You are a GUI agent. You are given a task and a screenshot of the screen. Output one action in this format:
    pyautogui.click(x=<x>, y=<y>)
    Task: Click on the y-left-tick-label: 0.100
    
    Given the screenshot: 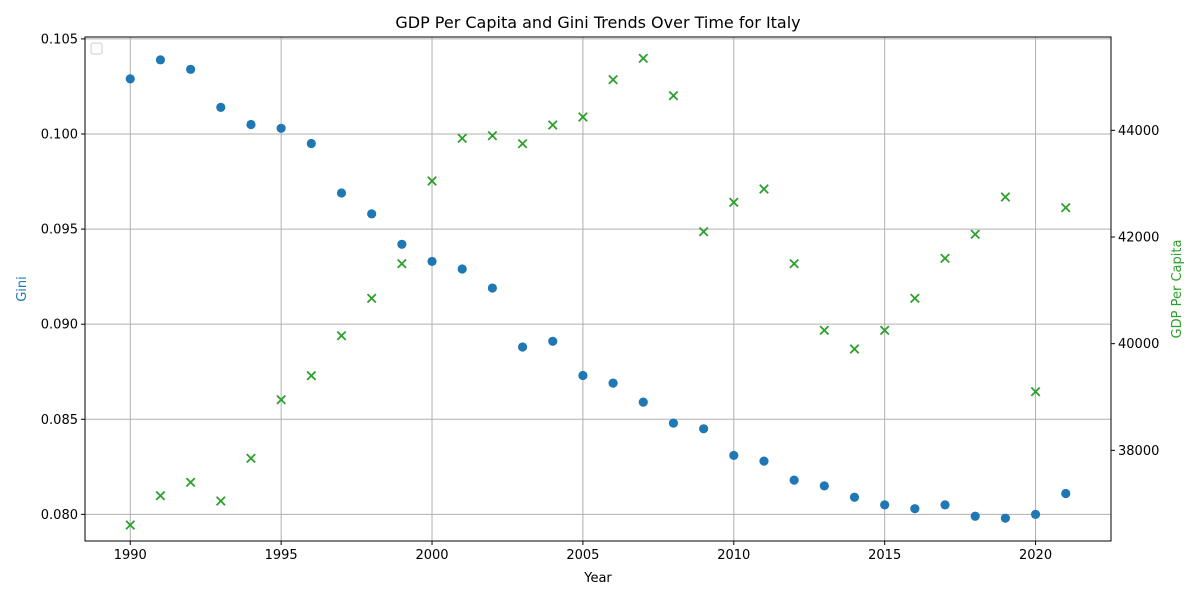 What is the action you would take?
    pyautogui.click(x=59, y=134)
    